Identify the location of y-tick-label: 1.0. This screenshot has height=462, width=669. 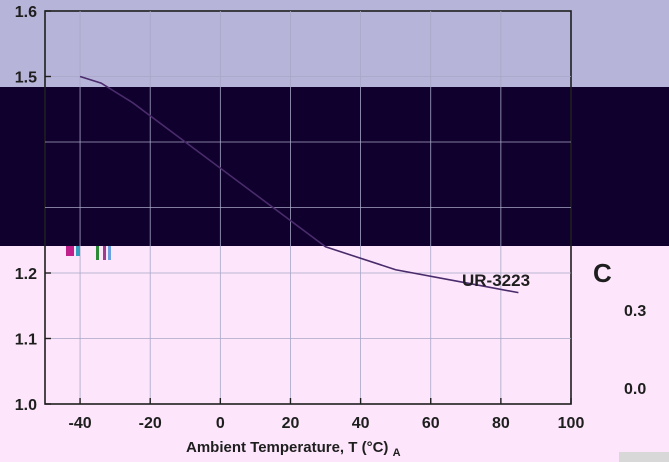
(26, 405).